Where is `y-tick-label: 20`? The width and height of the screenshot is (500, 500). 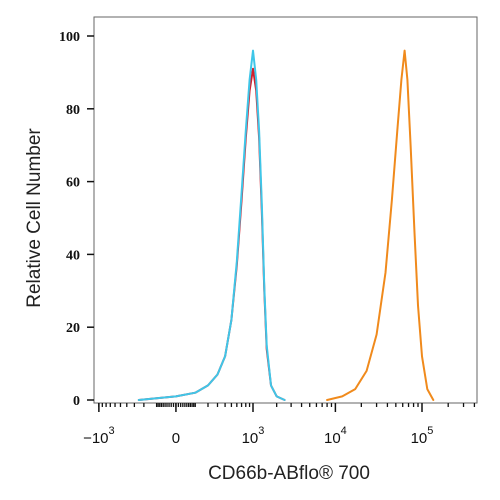
y-tick-label: 20 is located at coordinates (73, 328).